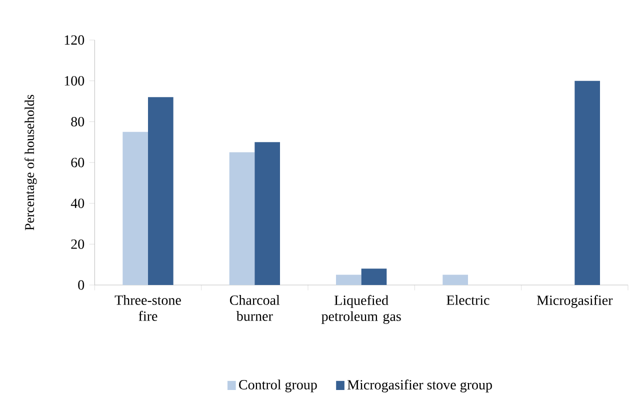 The image size is (640, 419). I want to click on y-tick-label: 0, so click(81, 285).